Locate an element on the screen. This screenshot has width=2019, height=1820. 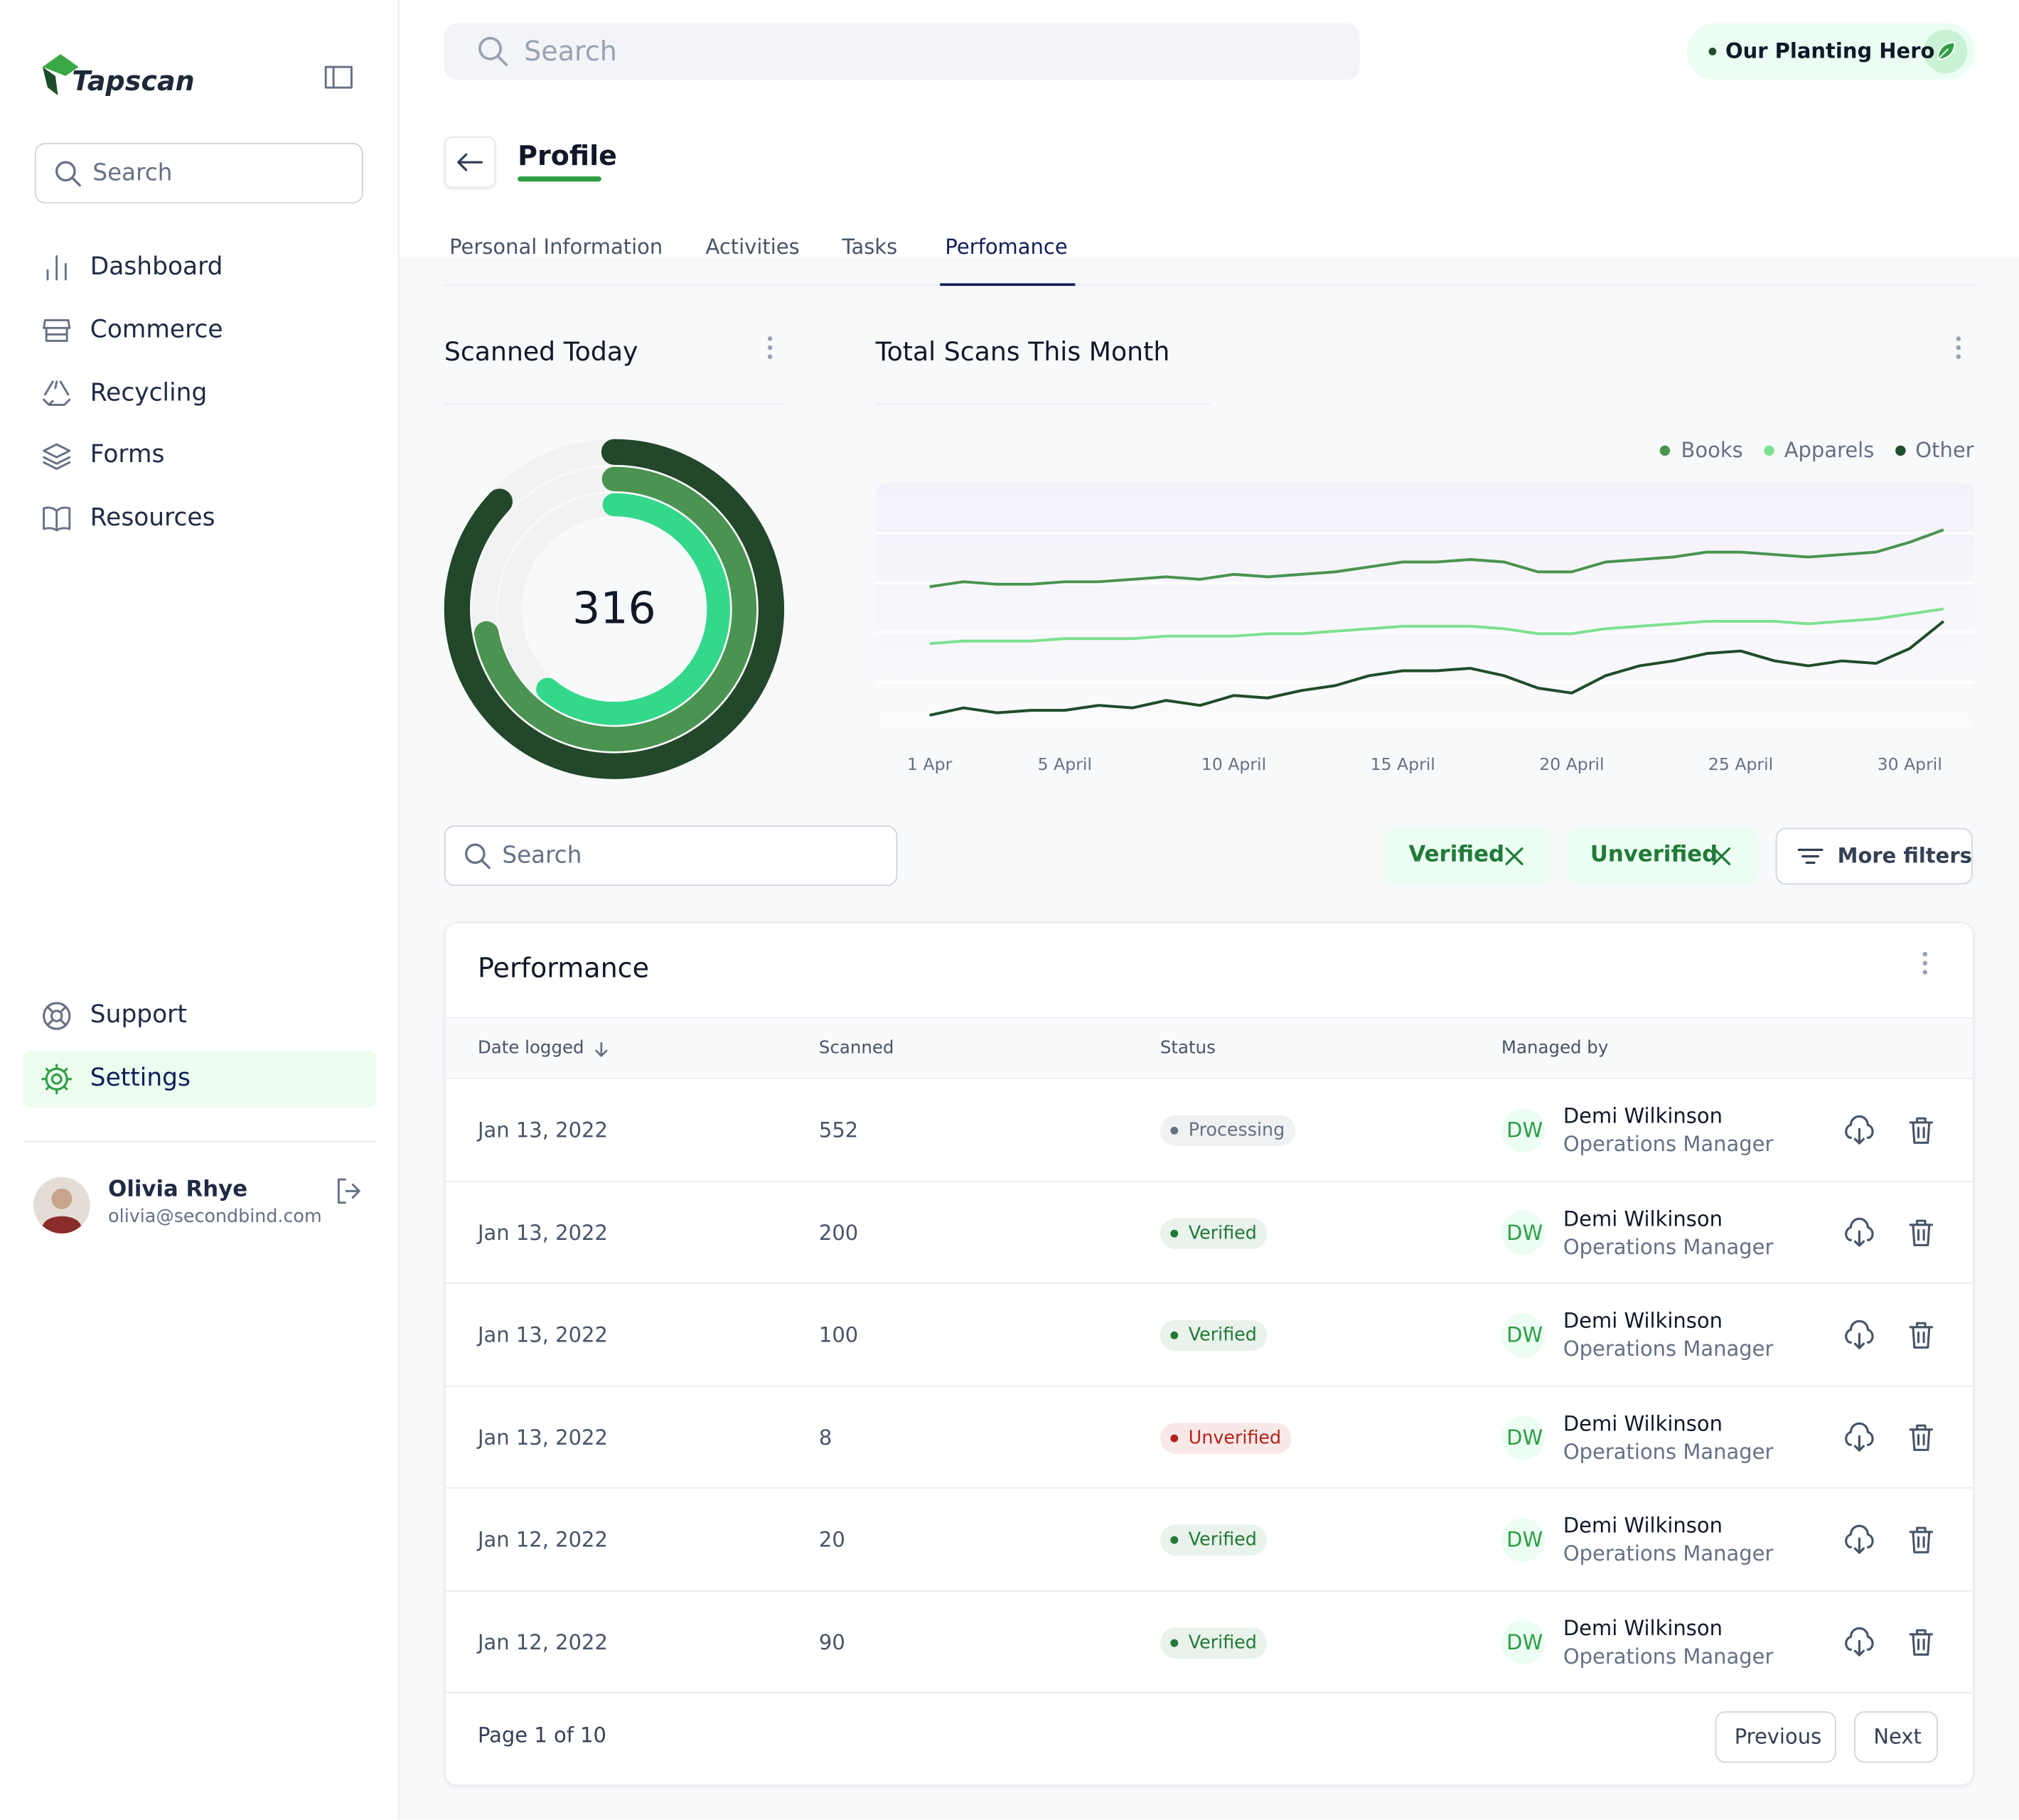
nav-label: Resources is located at coordinates (152, 517).